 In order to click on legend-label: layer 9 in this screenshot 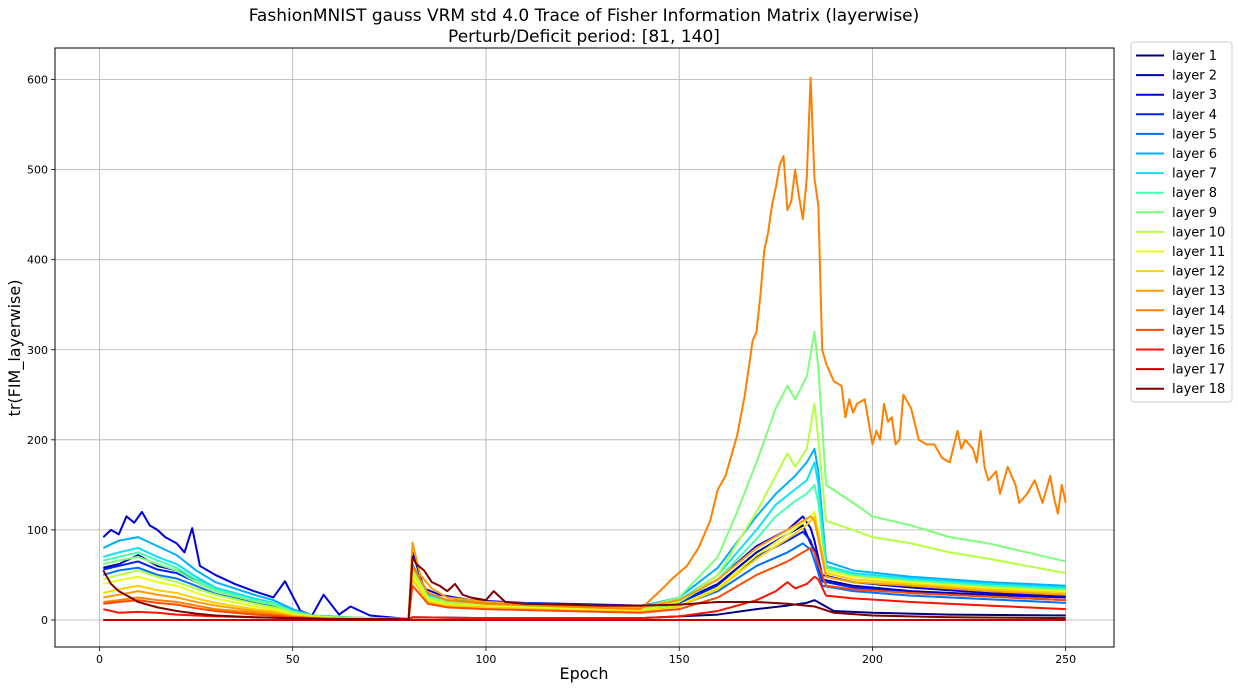, I will do `click(1194, 213)`.